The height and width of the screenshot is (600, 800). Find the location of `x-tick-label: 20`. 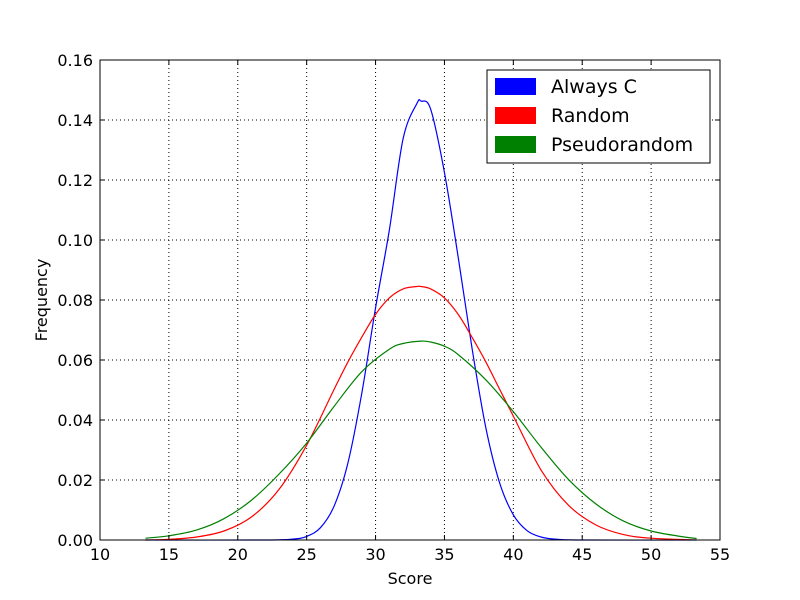

x-tick-label: 20 is located at coordinates (238, 554).